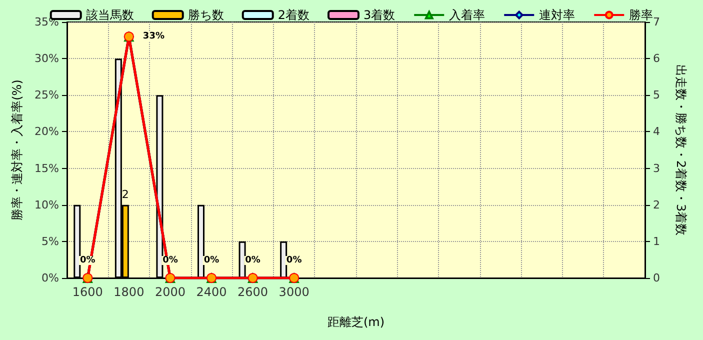  What do you see at coordinates (656, 168) in the screenshot?
I see `y2-tick-label: 3` at bounding box center [656, 168].